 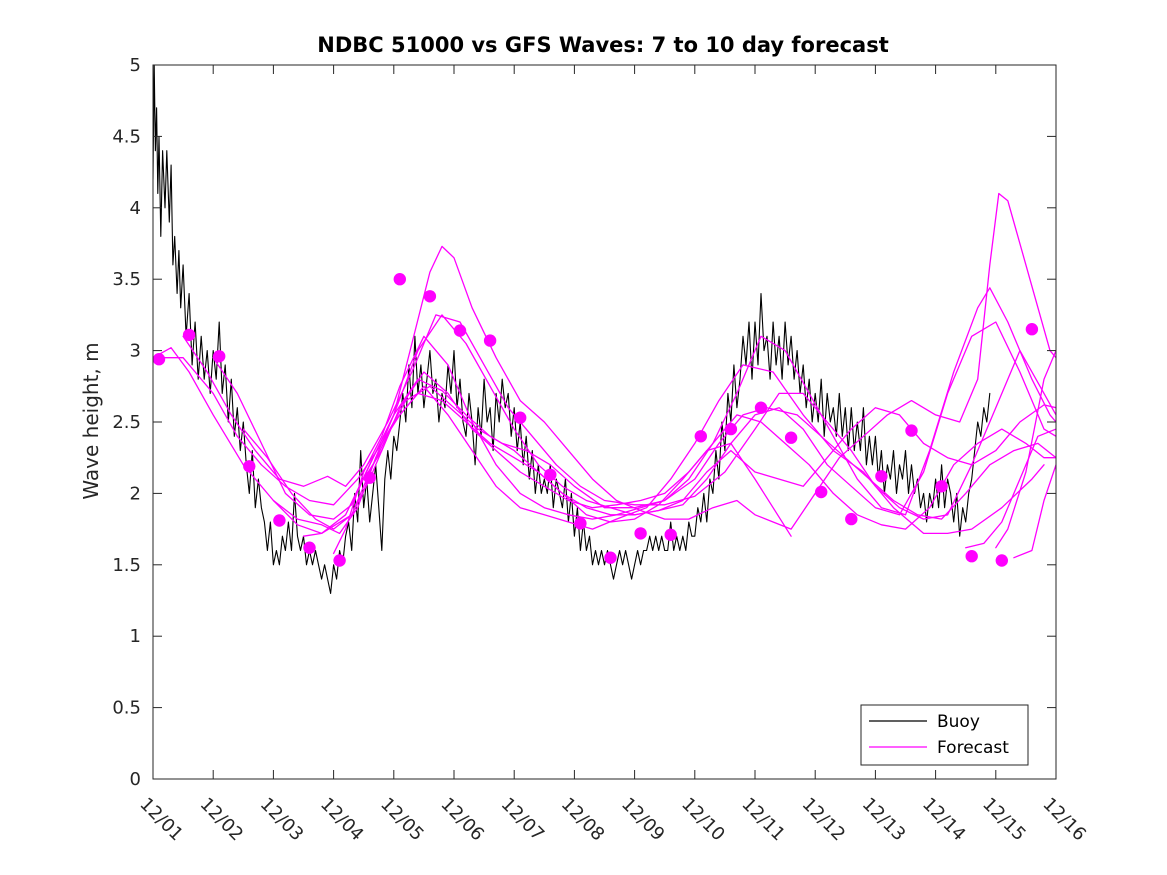 I want to click on legend: Buoy Forecast, so click(x=944, y=735).